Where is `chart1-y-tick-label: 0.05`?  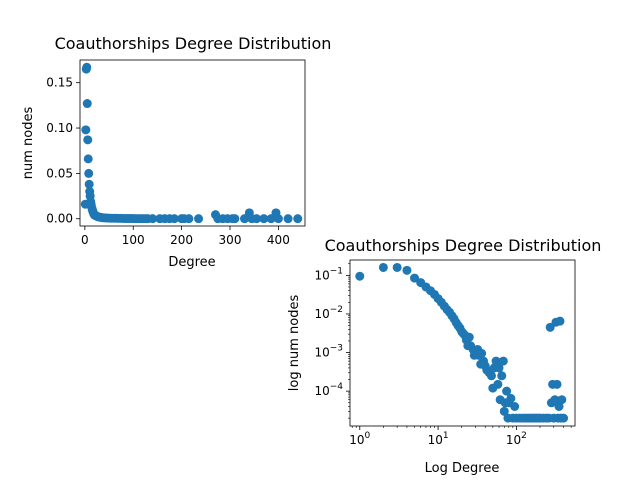
chart1-y-tick-label: 0.05 is located at coordinates (59, 173).